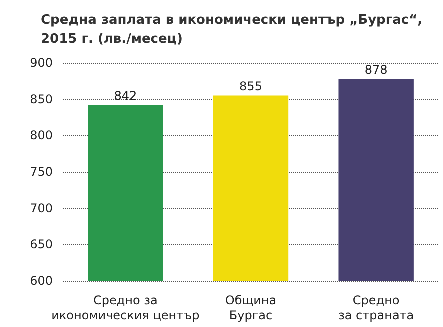 The height and width of the screenshot is (327, 443). I want to click on y-tick-label: 800, so click(41, 135).